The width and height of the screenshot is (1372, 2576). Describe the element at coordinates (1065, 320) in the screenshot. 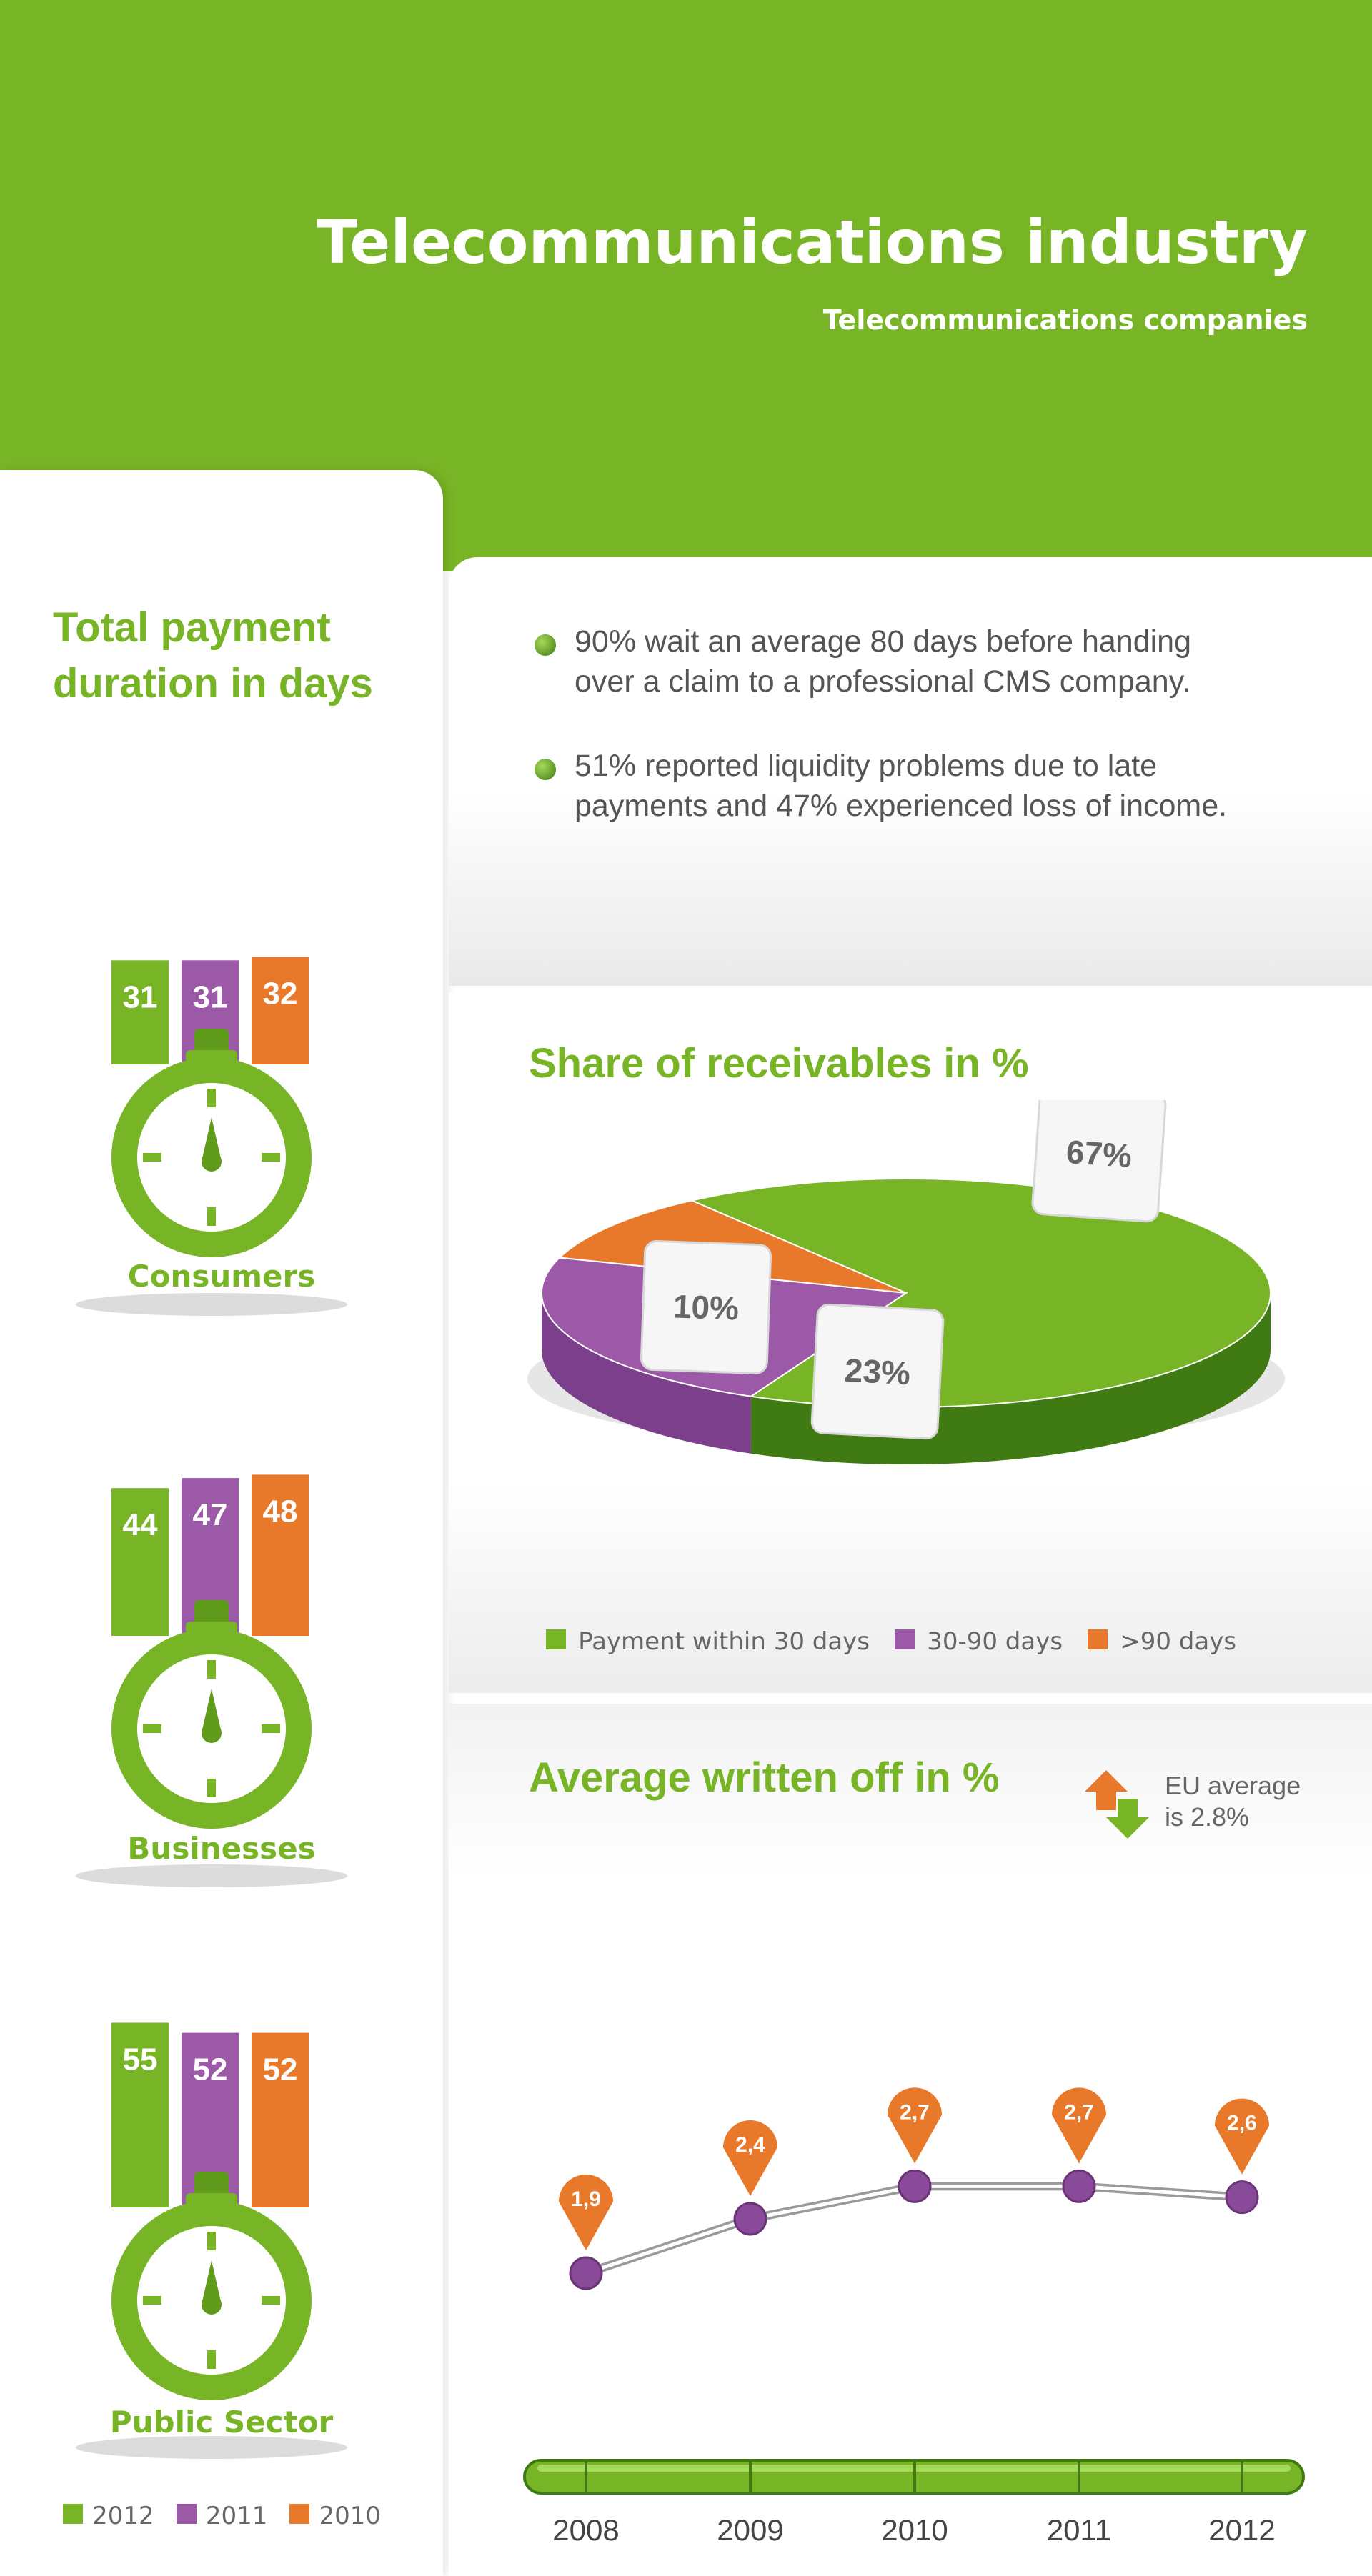

I see `page-subtitle: Telecommunications companies` at that location.